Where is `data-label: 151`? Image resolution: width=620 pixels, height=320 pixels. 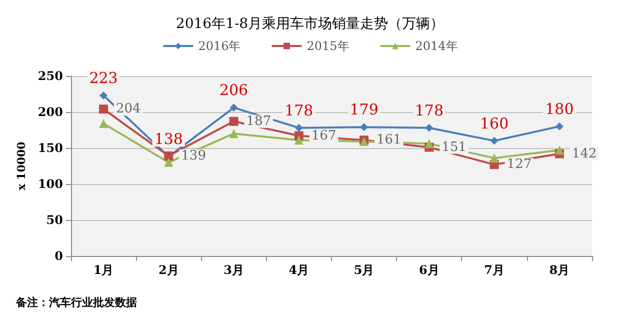
data-label: 151 is located at coordinates (454, 147).